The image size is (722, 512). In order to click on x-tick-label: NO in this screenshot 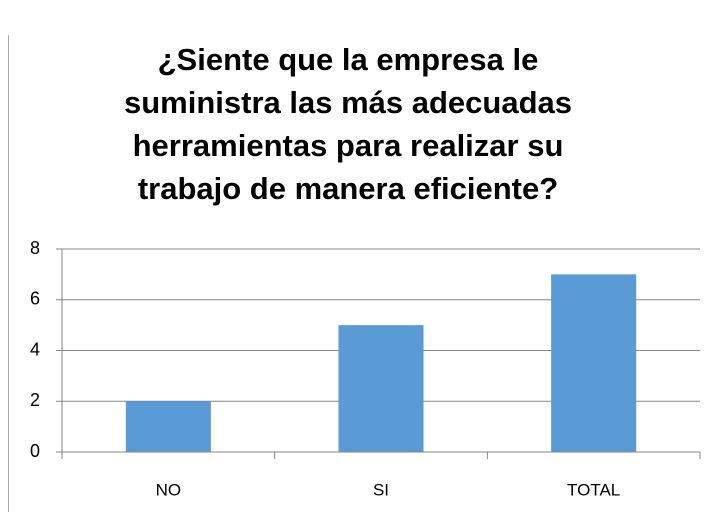, I will do `click(169, 489)`.